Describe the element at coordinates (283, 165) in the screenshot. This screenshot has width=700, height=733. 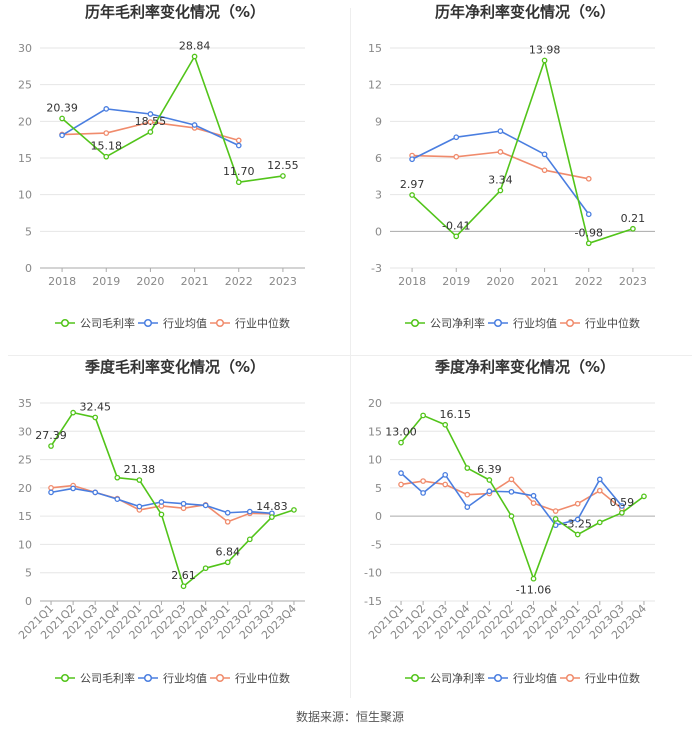
I see `data-label: 12.55` at that location.